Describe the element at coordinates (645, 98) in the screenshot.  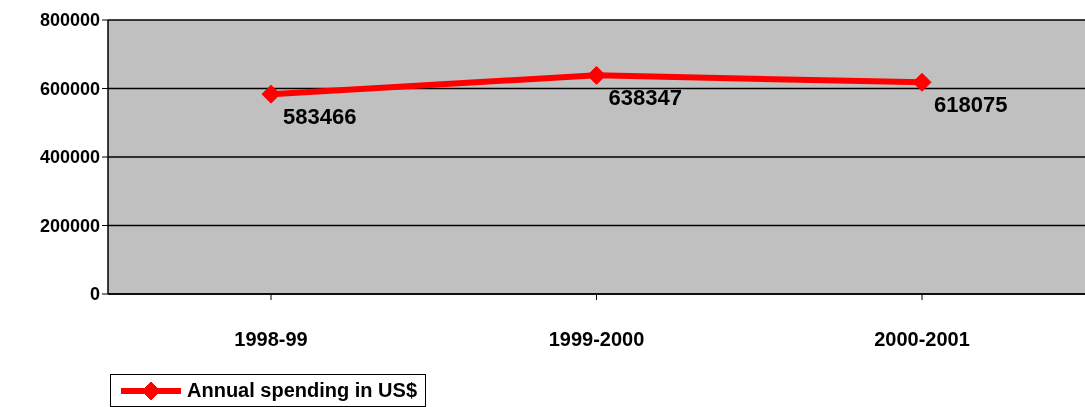
I see `data-label: 638347` at that location.